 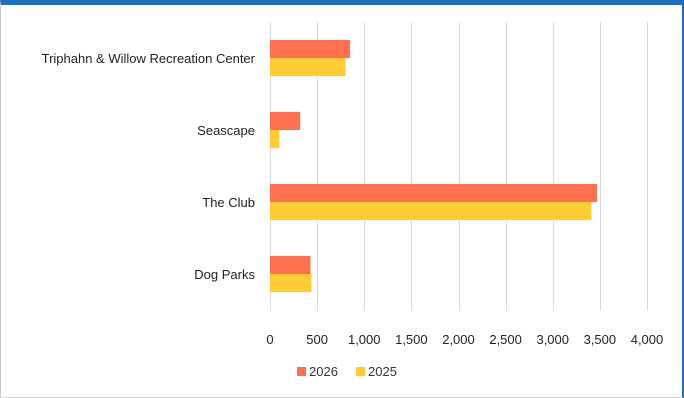 What do you see at coordinates (600, 339) in the screenshot?
I see `x-tick-label: 3,500` at bounding box center [600, 339].